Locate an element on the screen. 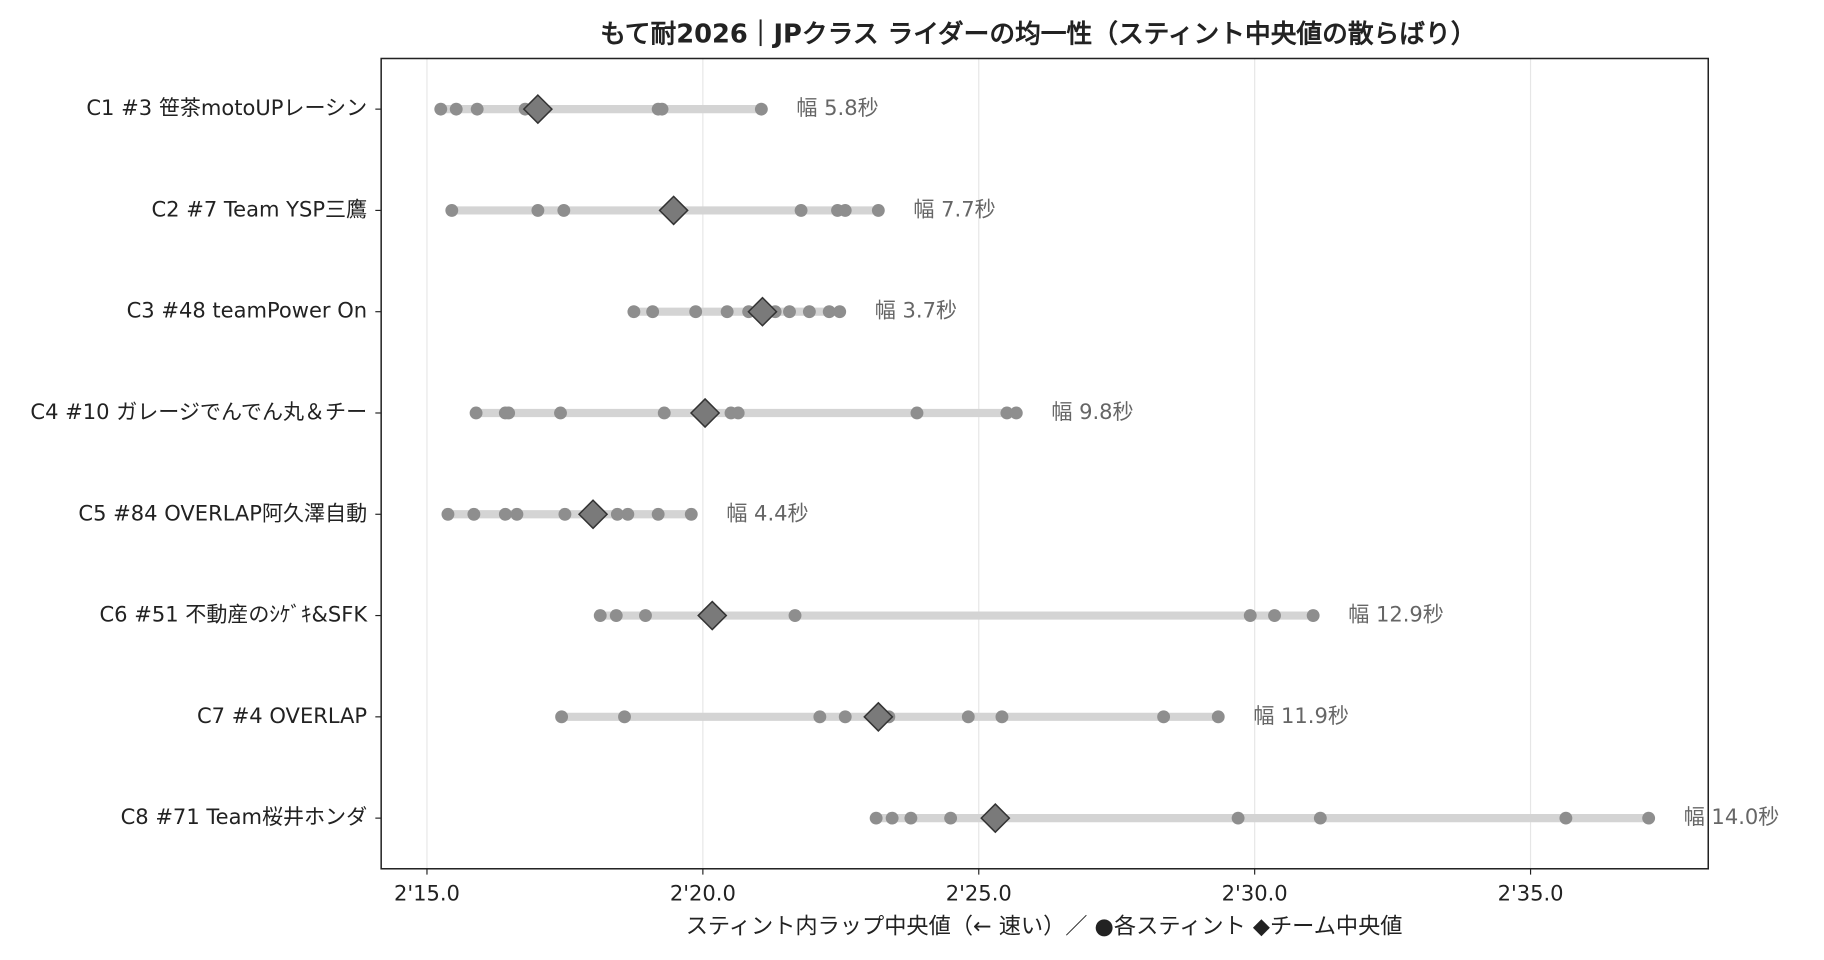  y-tick-label: C4 #10 ガレージでんでん丸＆チー is located at coordinates (198, 411).